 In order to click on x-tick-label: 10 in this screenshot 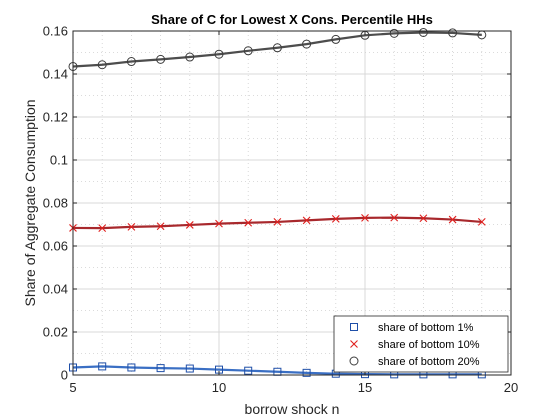, I will do `click(219, 387)`.